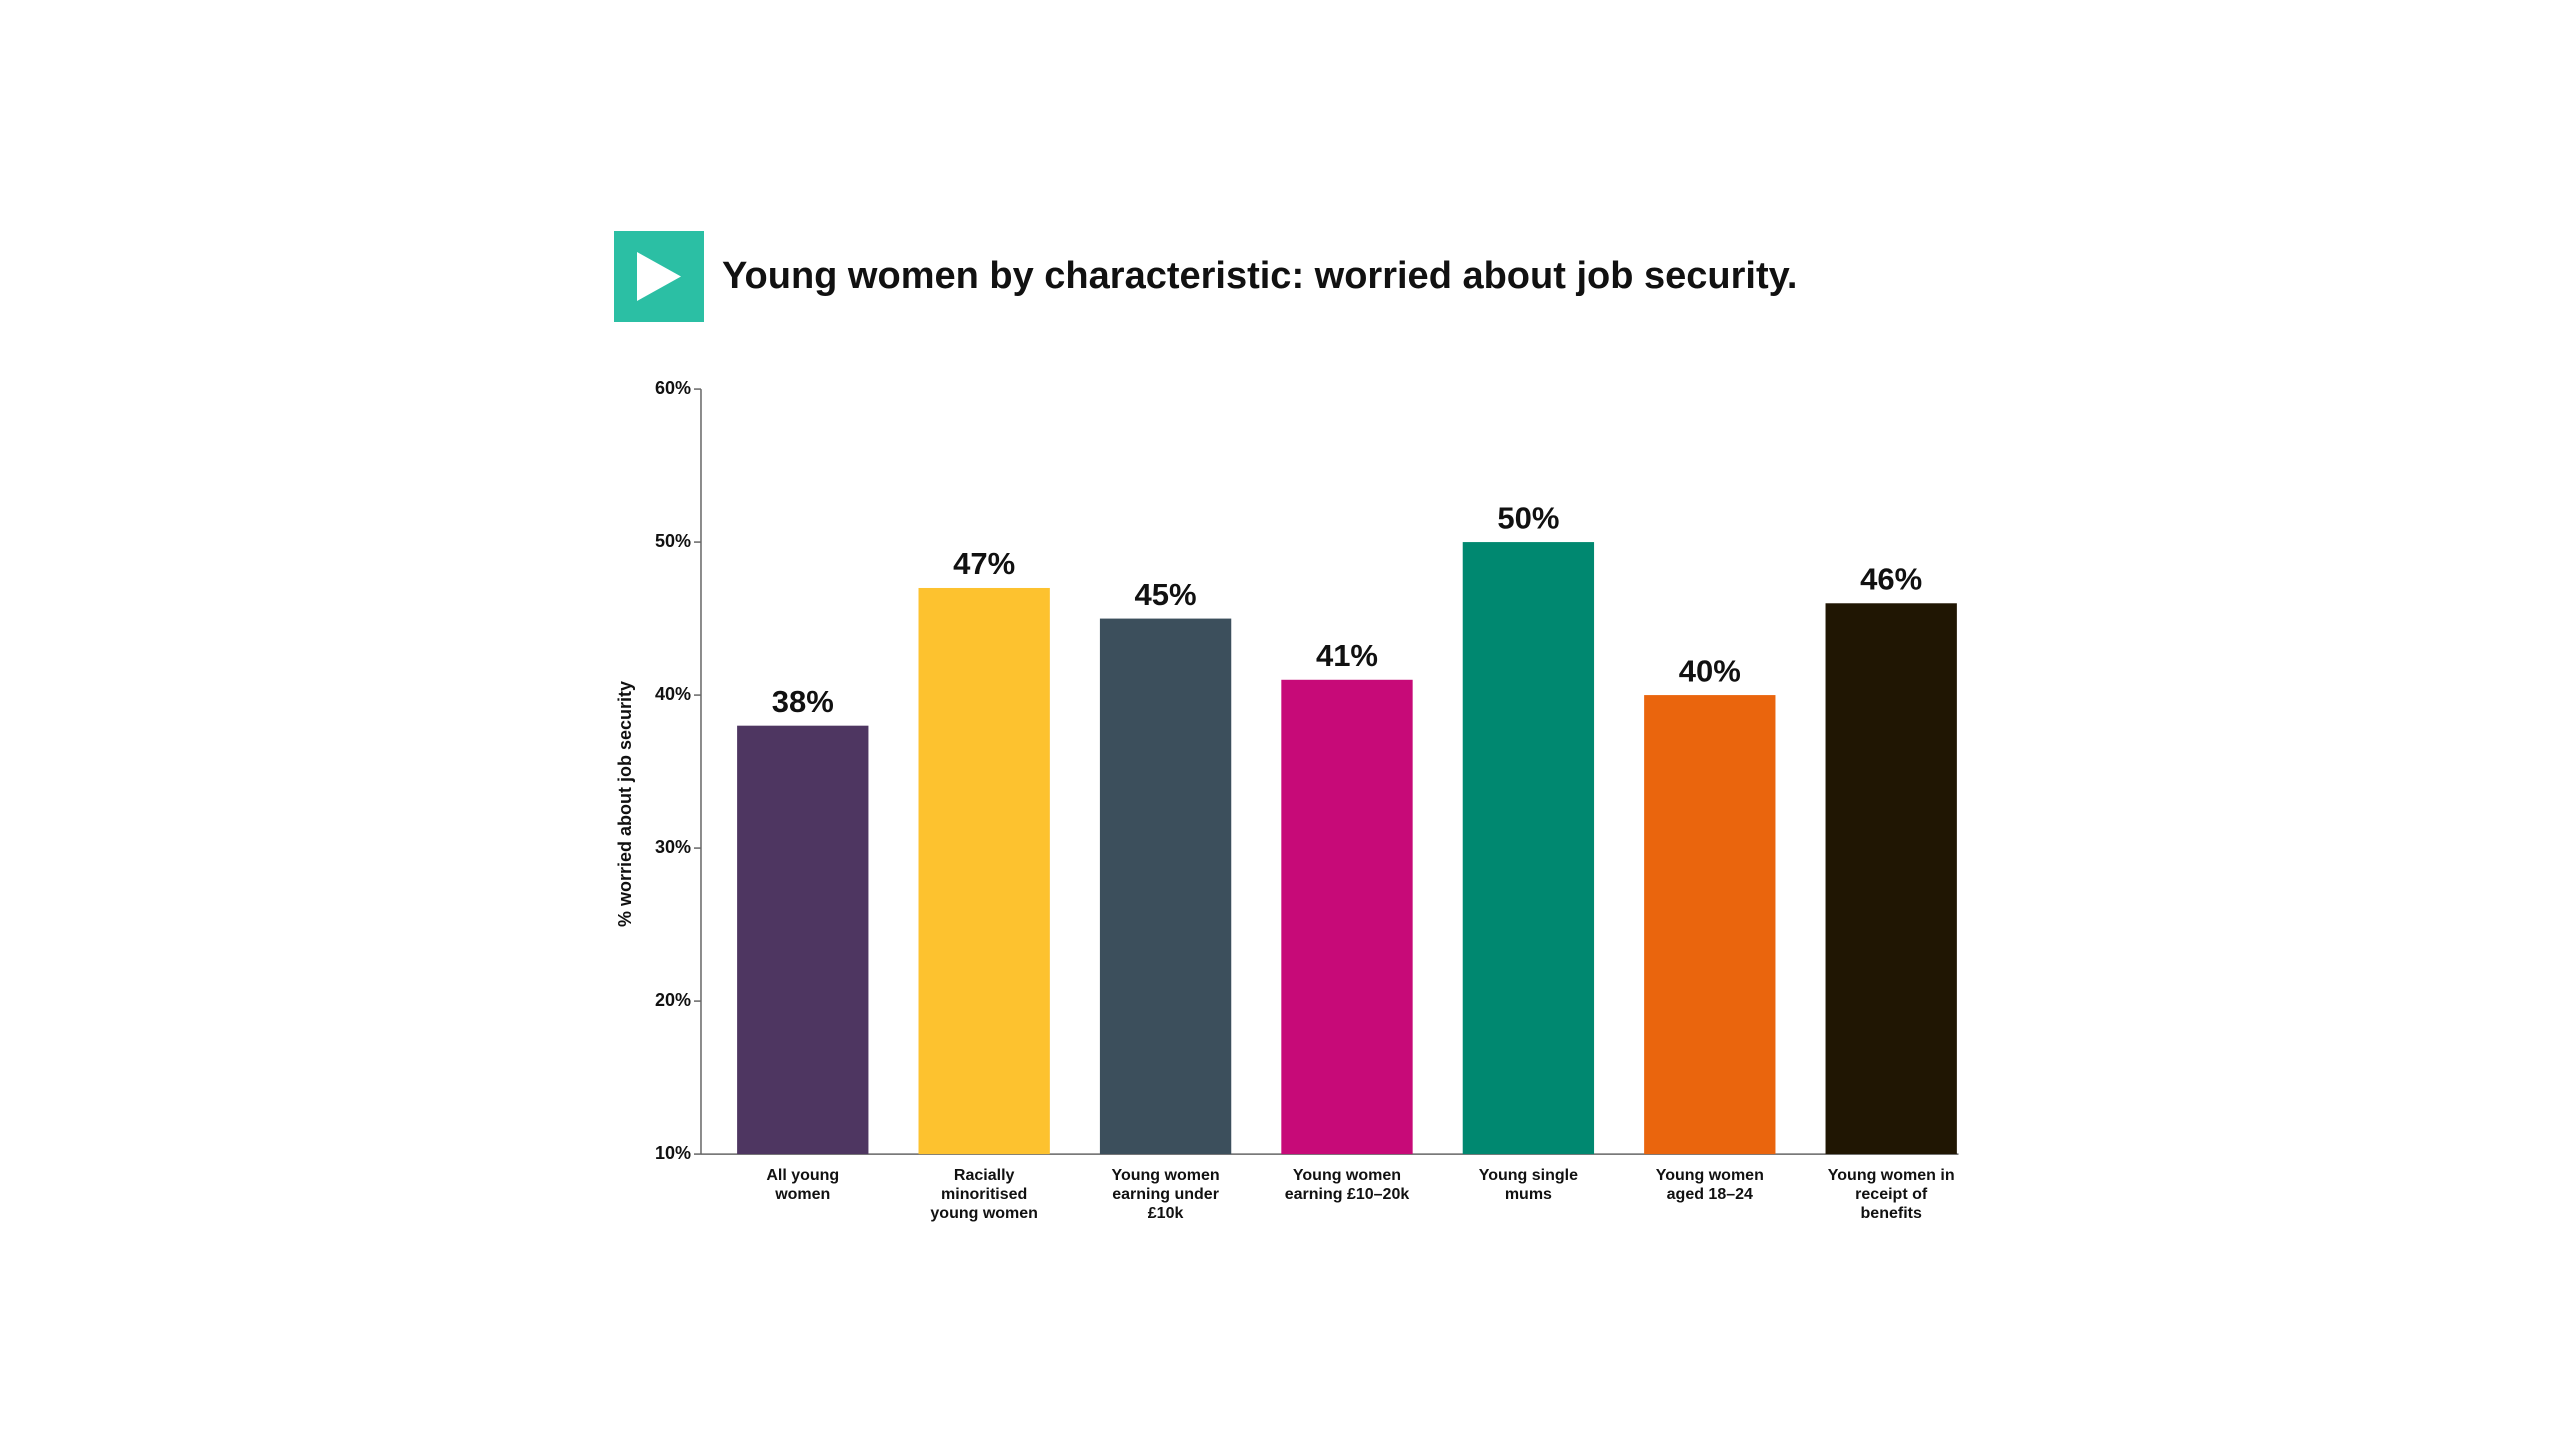  I want to click on y-tick-label: 30%, so click(673, 847).